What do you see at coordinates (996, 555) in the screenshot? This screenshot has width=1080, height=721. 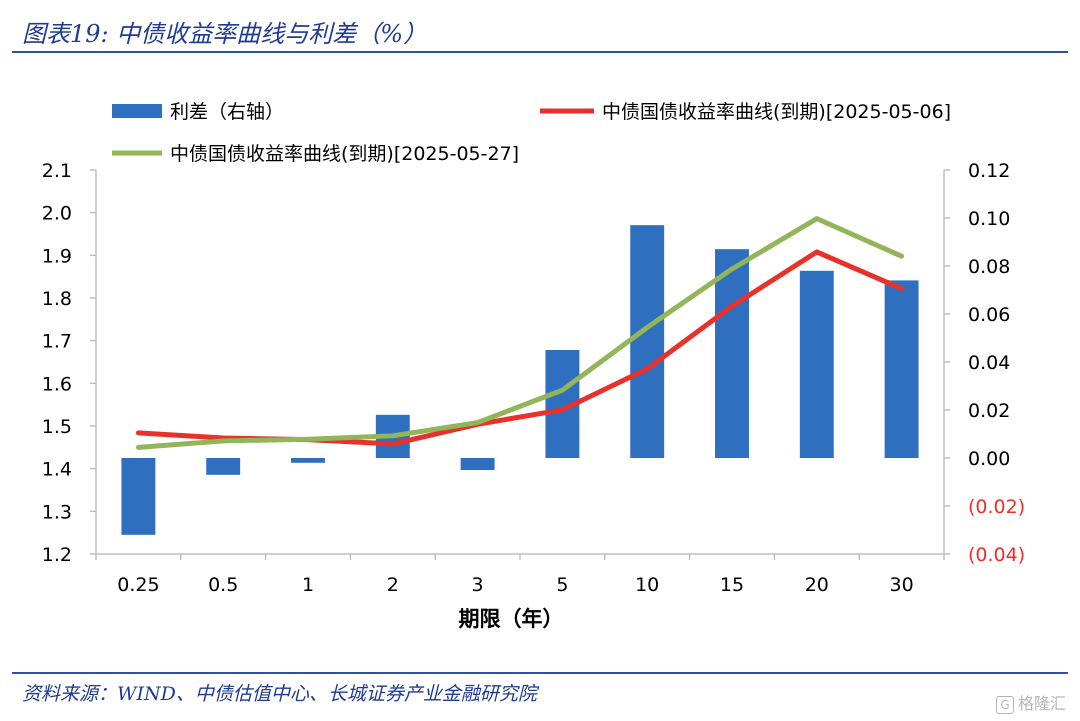 I see `right-tick-label: (0.04)` at bounding box center [996, 555].